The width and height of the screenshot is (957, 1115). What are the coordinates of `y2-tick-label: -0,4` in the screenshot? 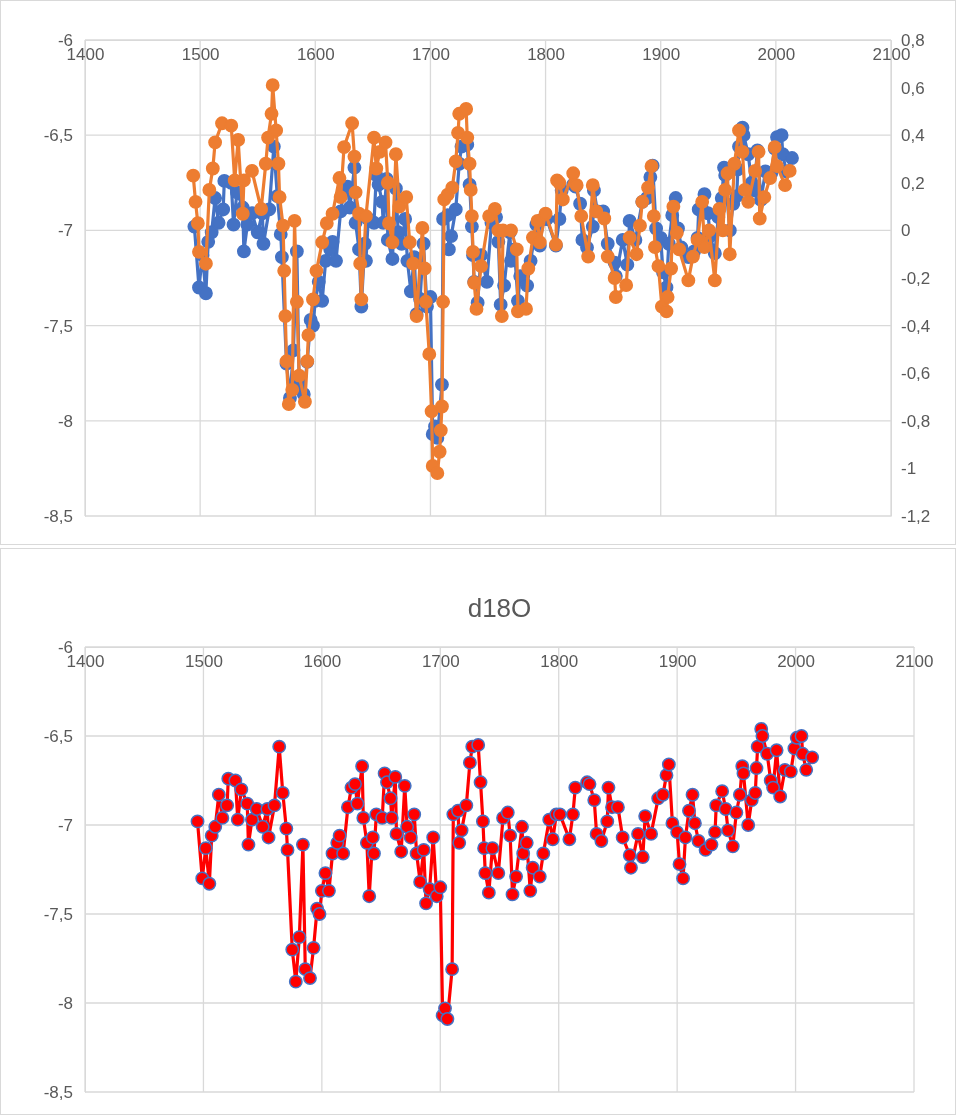 It's located at (916, 326).